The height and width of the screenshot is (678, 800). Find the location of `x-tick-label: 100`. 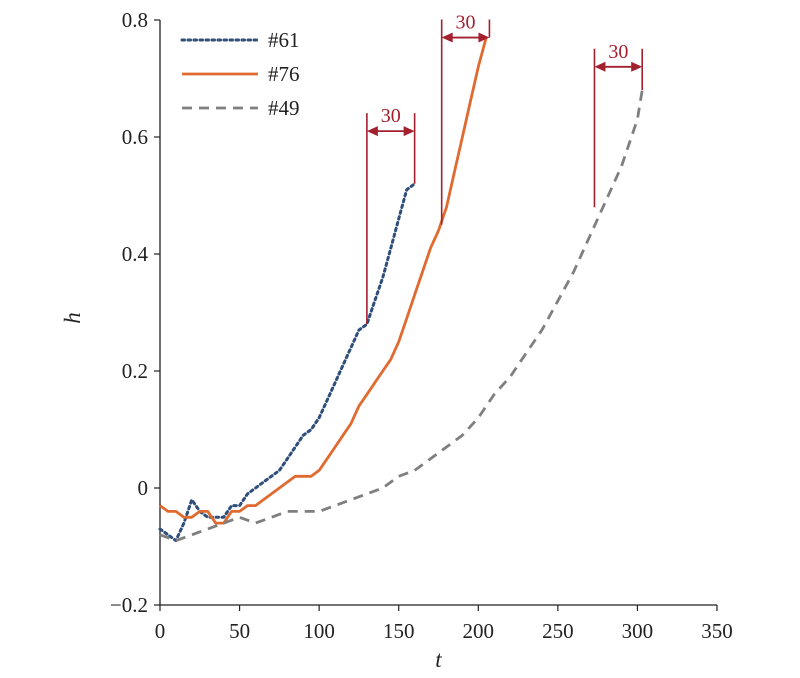

x-tick-label: 100 is located at coordinates (319, 631).